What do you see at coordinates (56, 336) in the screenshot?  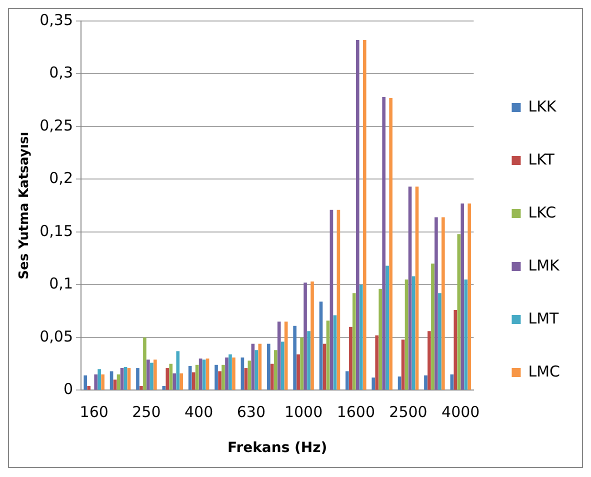 I see `y-tick-label: 0,05` at bounding box center [56, 336].